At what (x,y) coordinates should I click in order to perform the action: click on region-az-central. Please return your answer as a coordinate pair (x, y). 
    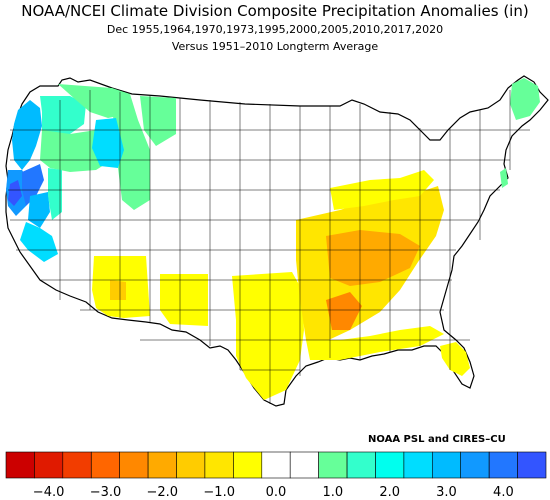
    Looking at the image, I should click on (118, 290).